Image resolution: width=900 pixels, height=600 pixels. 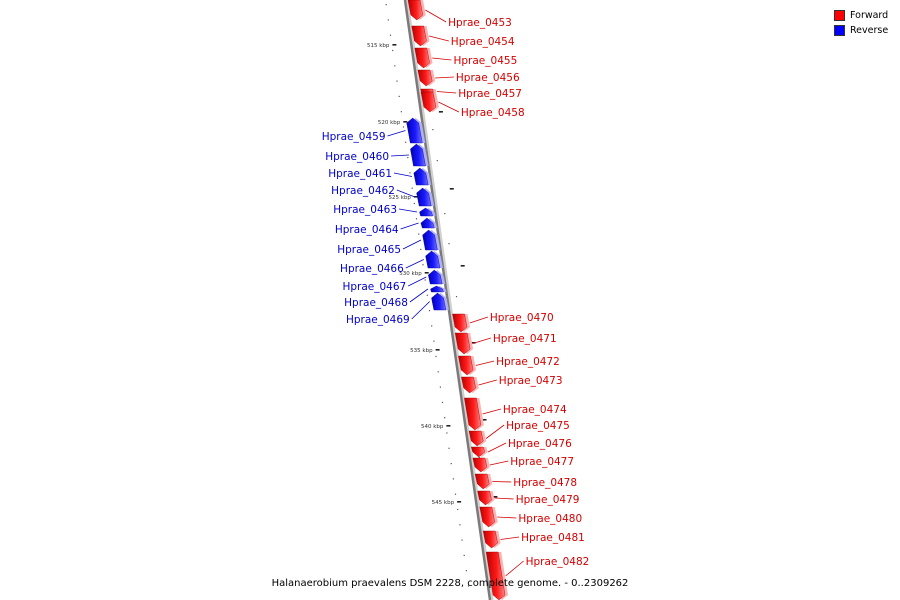 What do you see at coordinates (537, 575) in the screenshot?
I see `gene-hprae-0482: Hprae_0482` at bounding box center [537, 575].